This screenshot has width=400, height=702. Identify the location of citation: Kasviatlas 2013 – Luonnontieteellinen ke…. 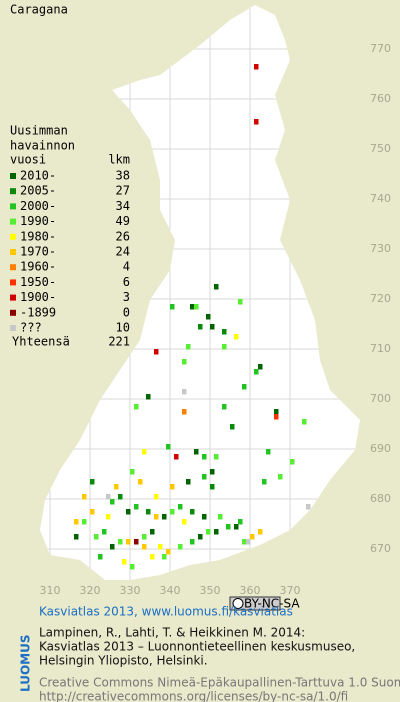
(197, 647).